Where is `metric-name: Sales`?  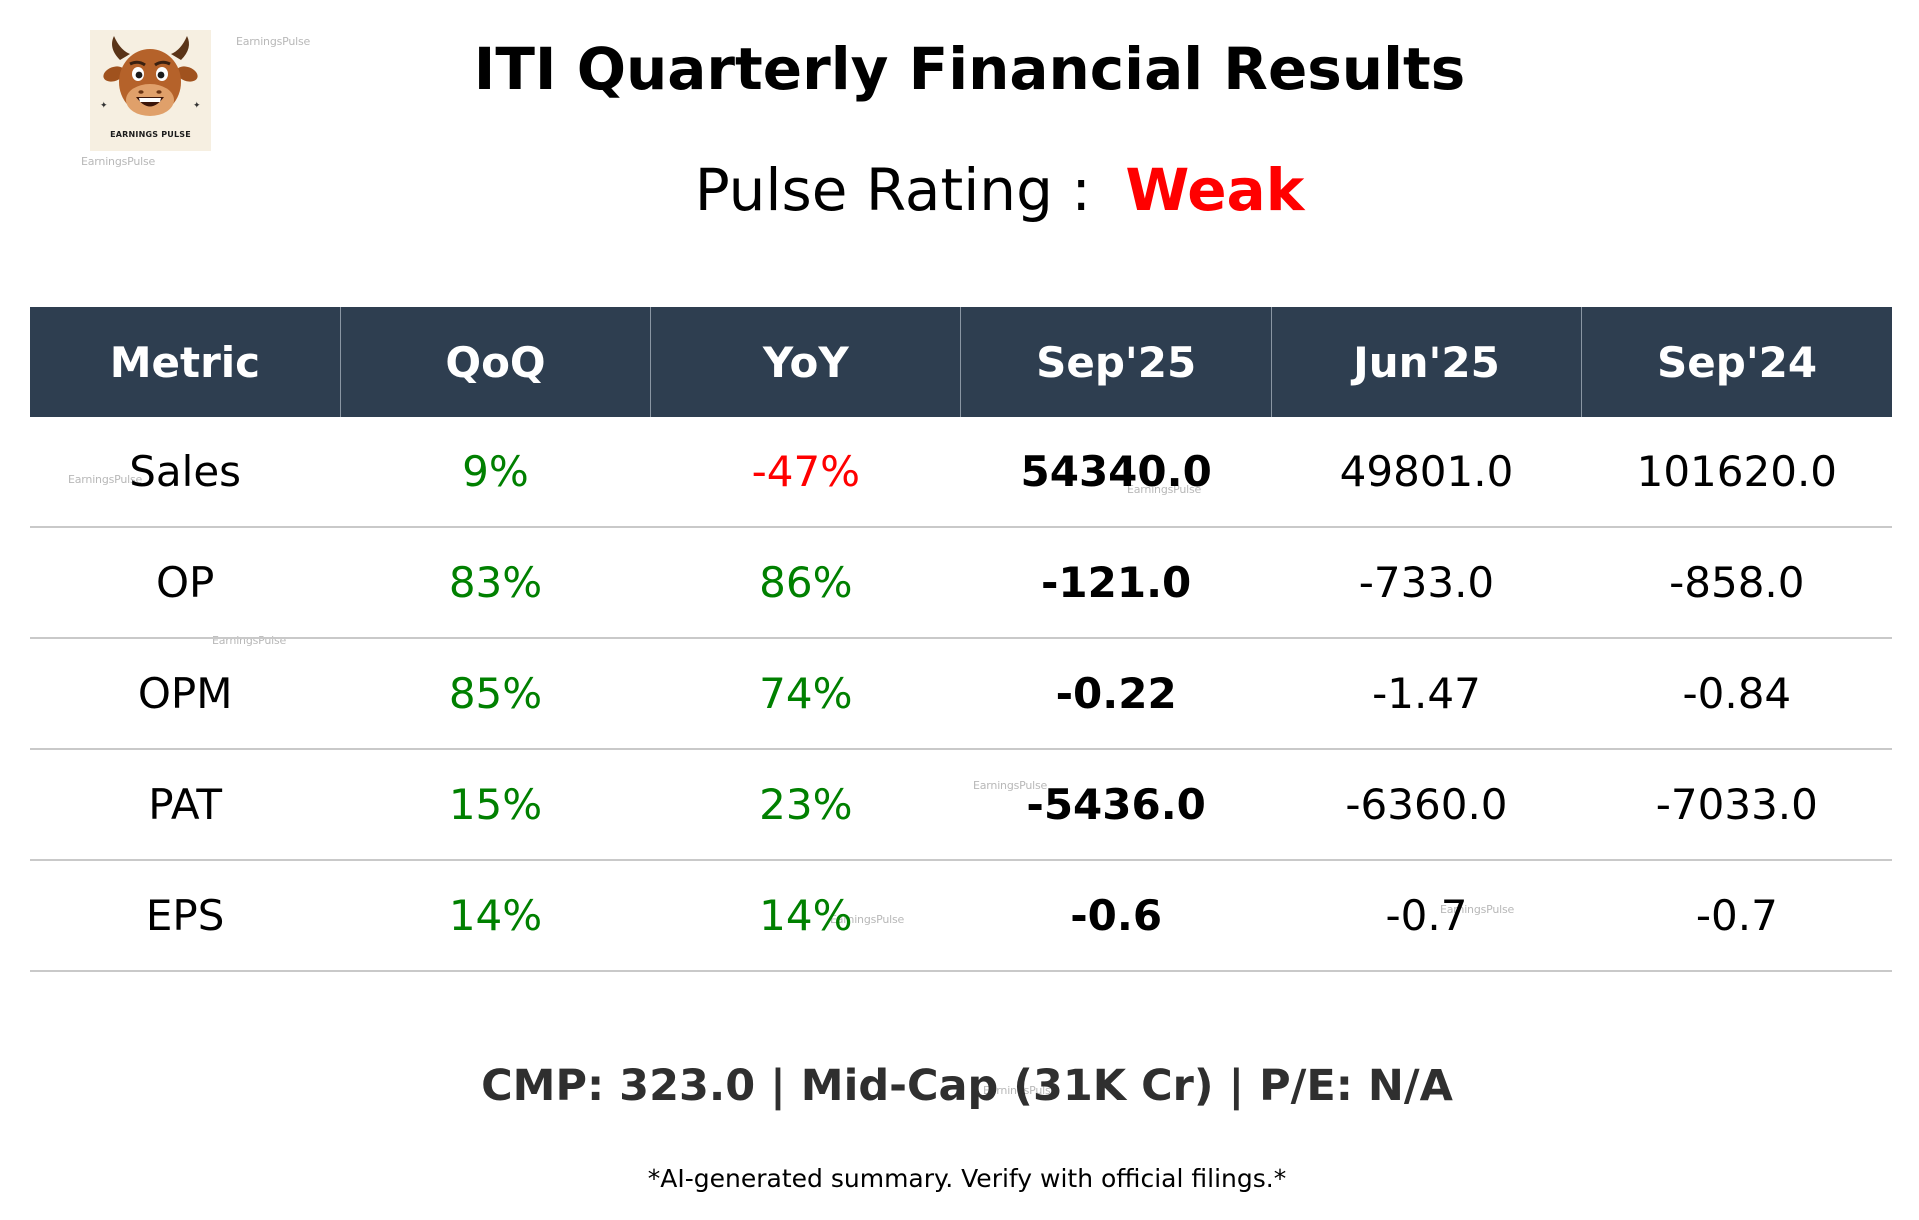
metric-name: Sales is located at coordinates (185, 472).